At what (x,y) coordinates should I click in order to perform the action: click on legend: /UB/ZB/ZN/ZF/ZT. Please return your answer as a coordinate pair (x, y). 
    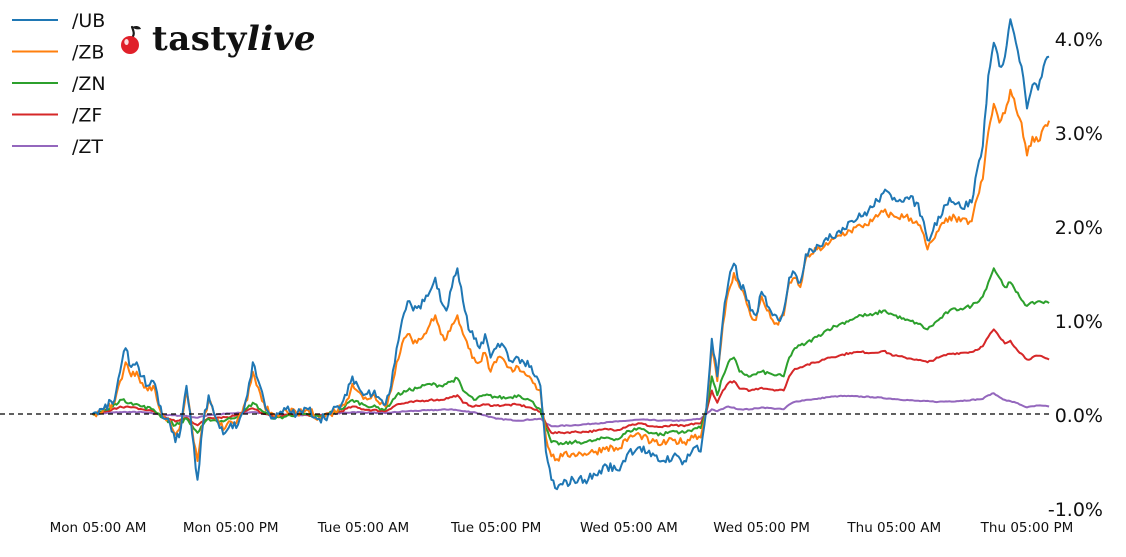
    Looking at the image, I should click on (59, 84).